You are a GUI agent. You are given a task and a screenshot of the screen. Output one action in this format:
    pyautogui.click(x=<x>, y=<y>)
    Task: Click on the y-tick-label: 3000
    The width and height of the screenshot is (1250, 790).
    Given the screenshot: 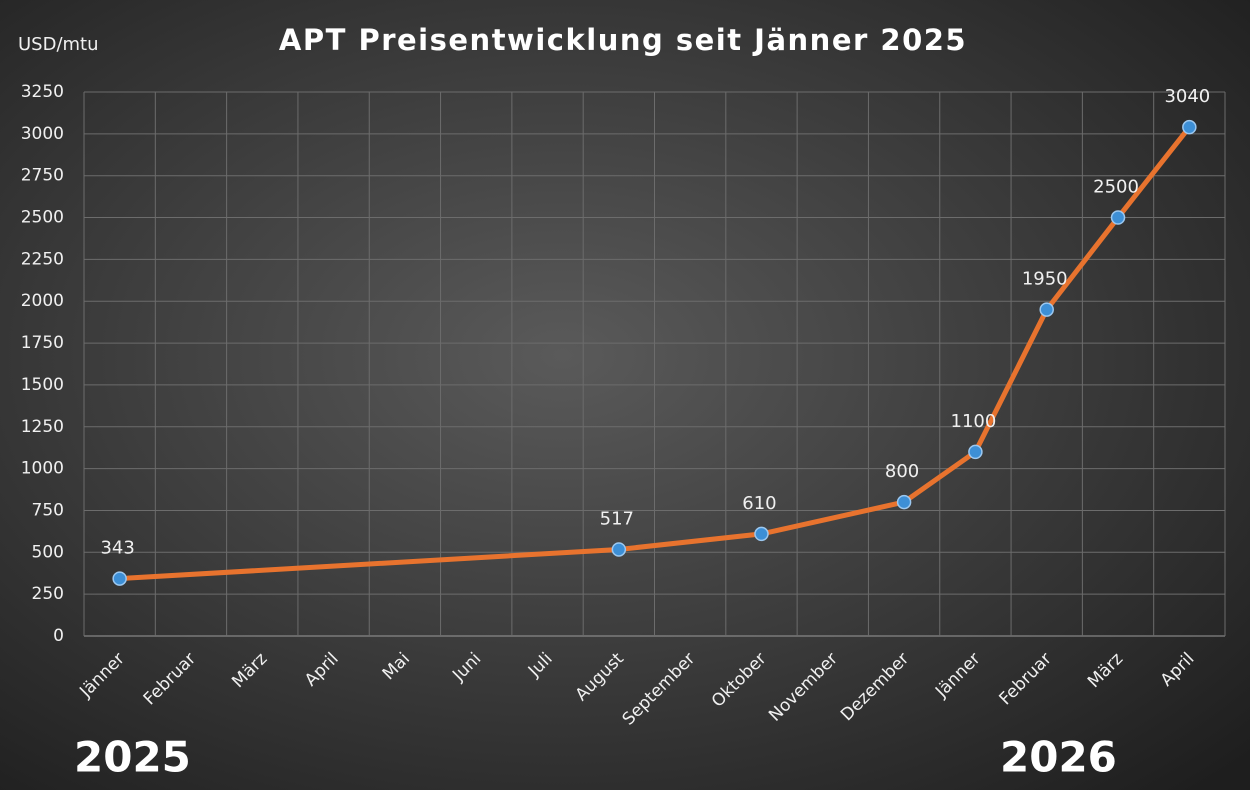 What is the action you would take?
    pyautogui.click(x=42, y=134)
    